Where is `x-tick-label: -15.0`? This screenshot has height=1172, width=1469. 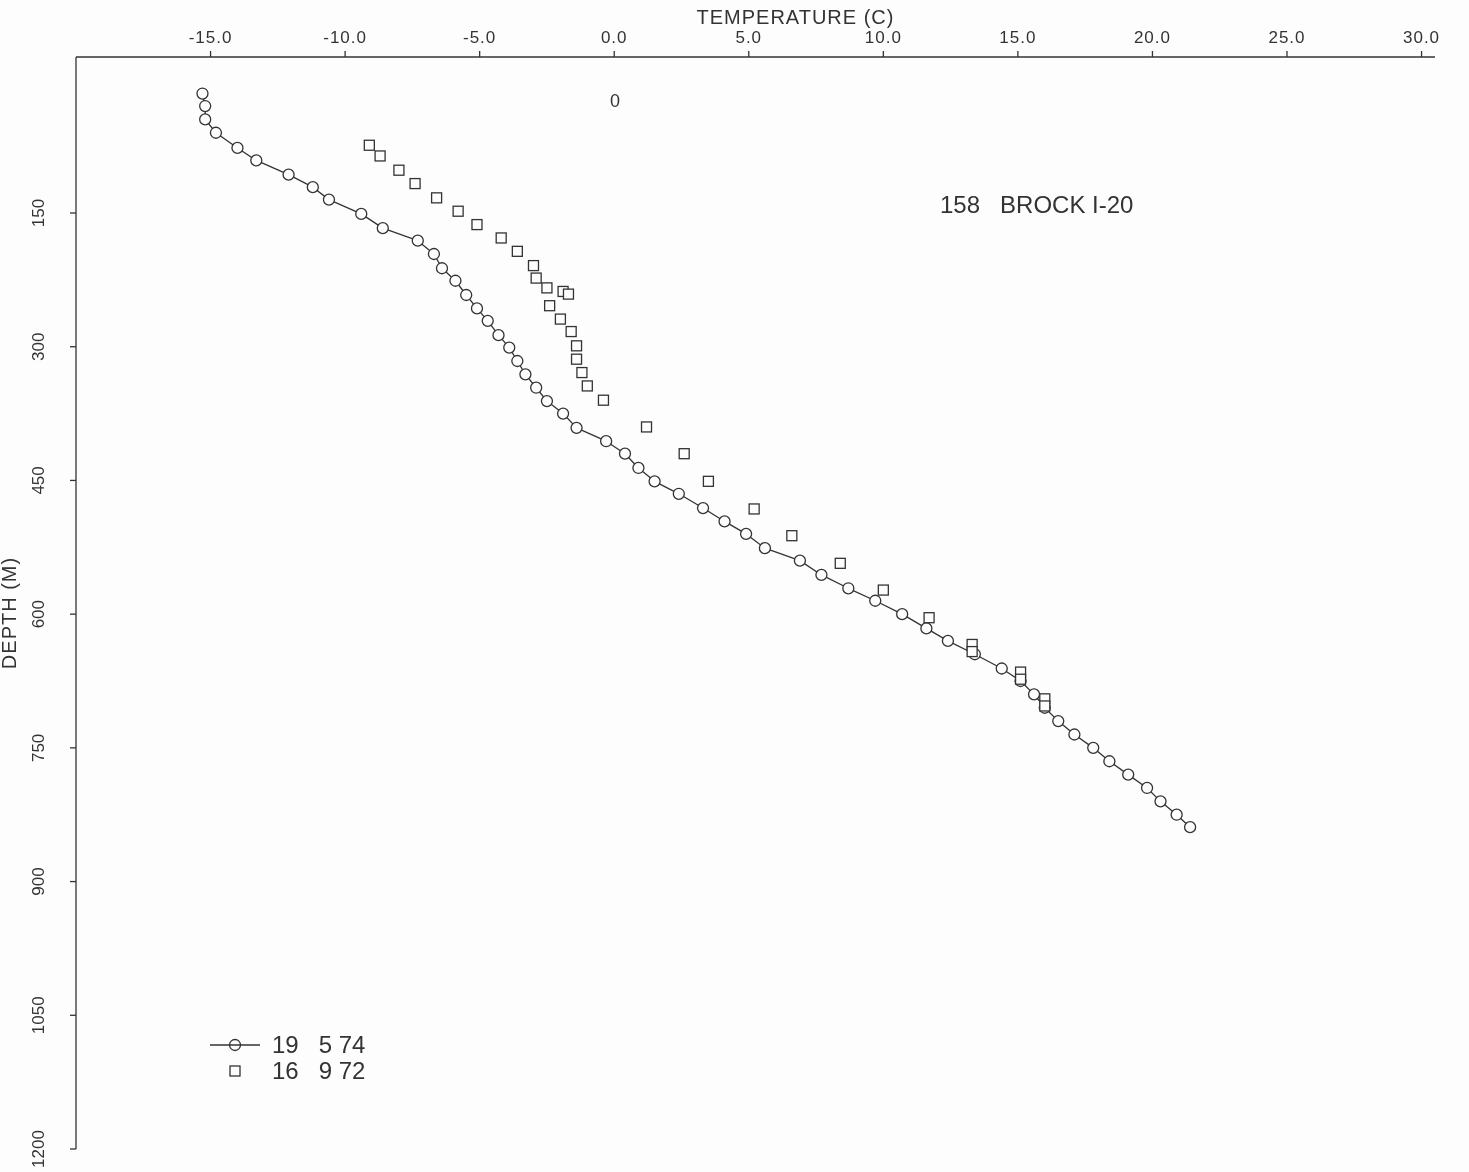
x-tick-label: -15.0 is located at coordinates (210, 37).